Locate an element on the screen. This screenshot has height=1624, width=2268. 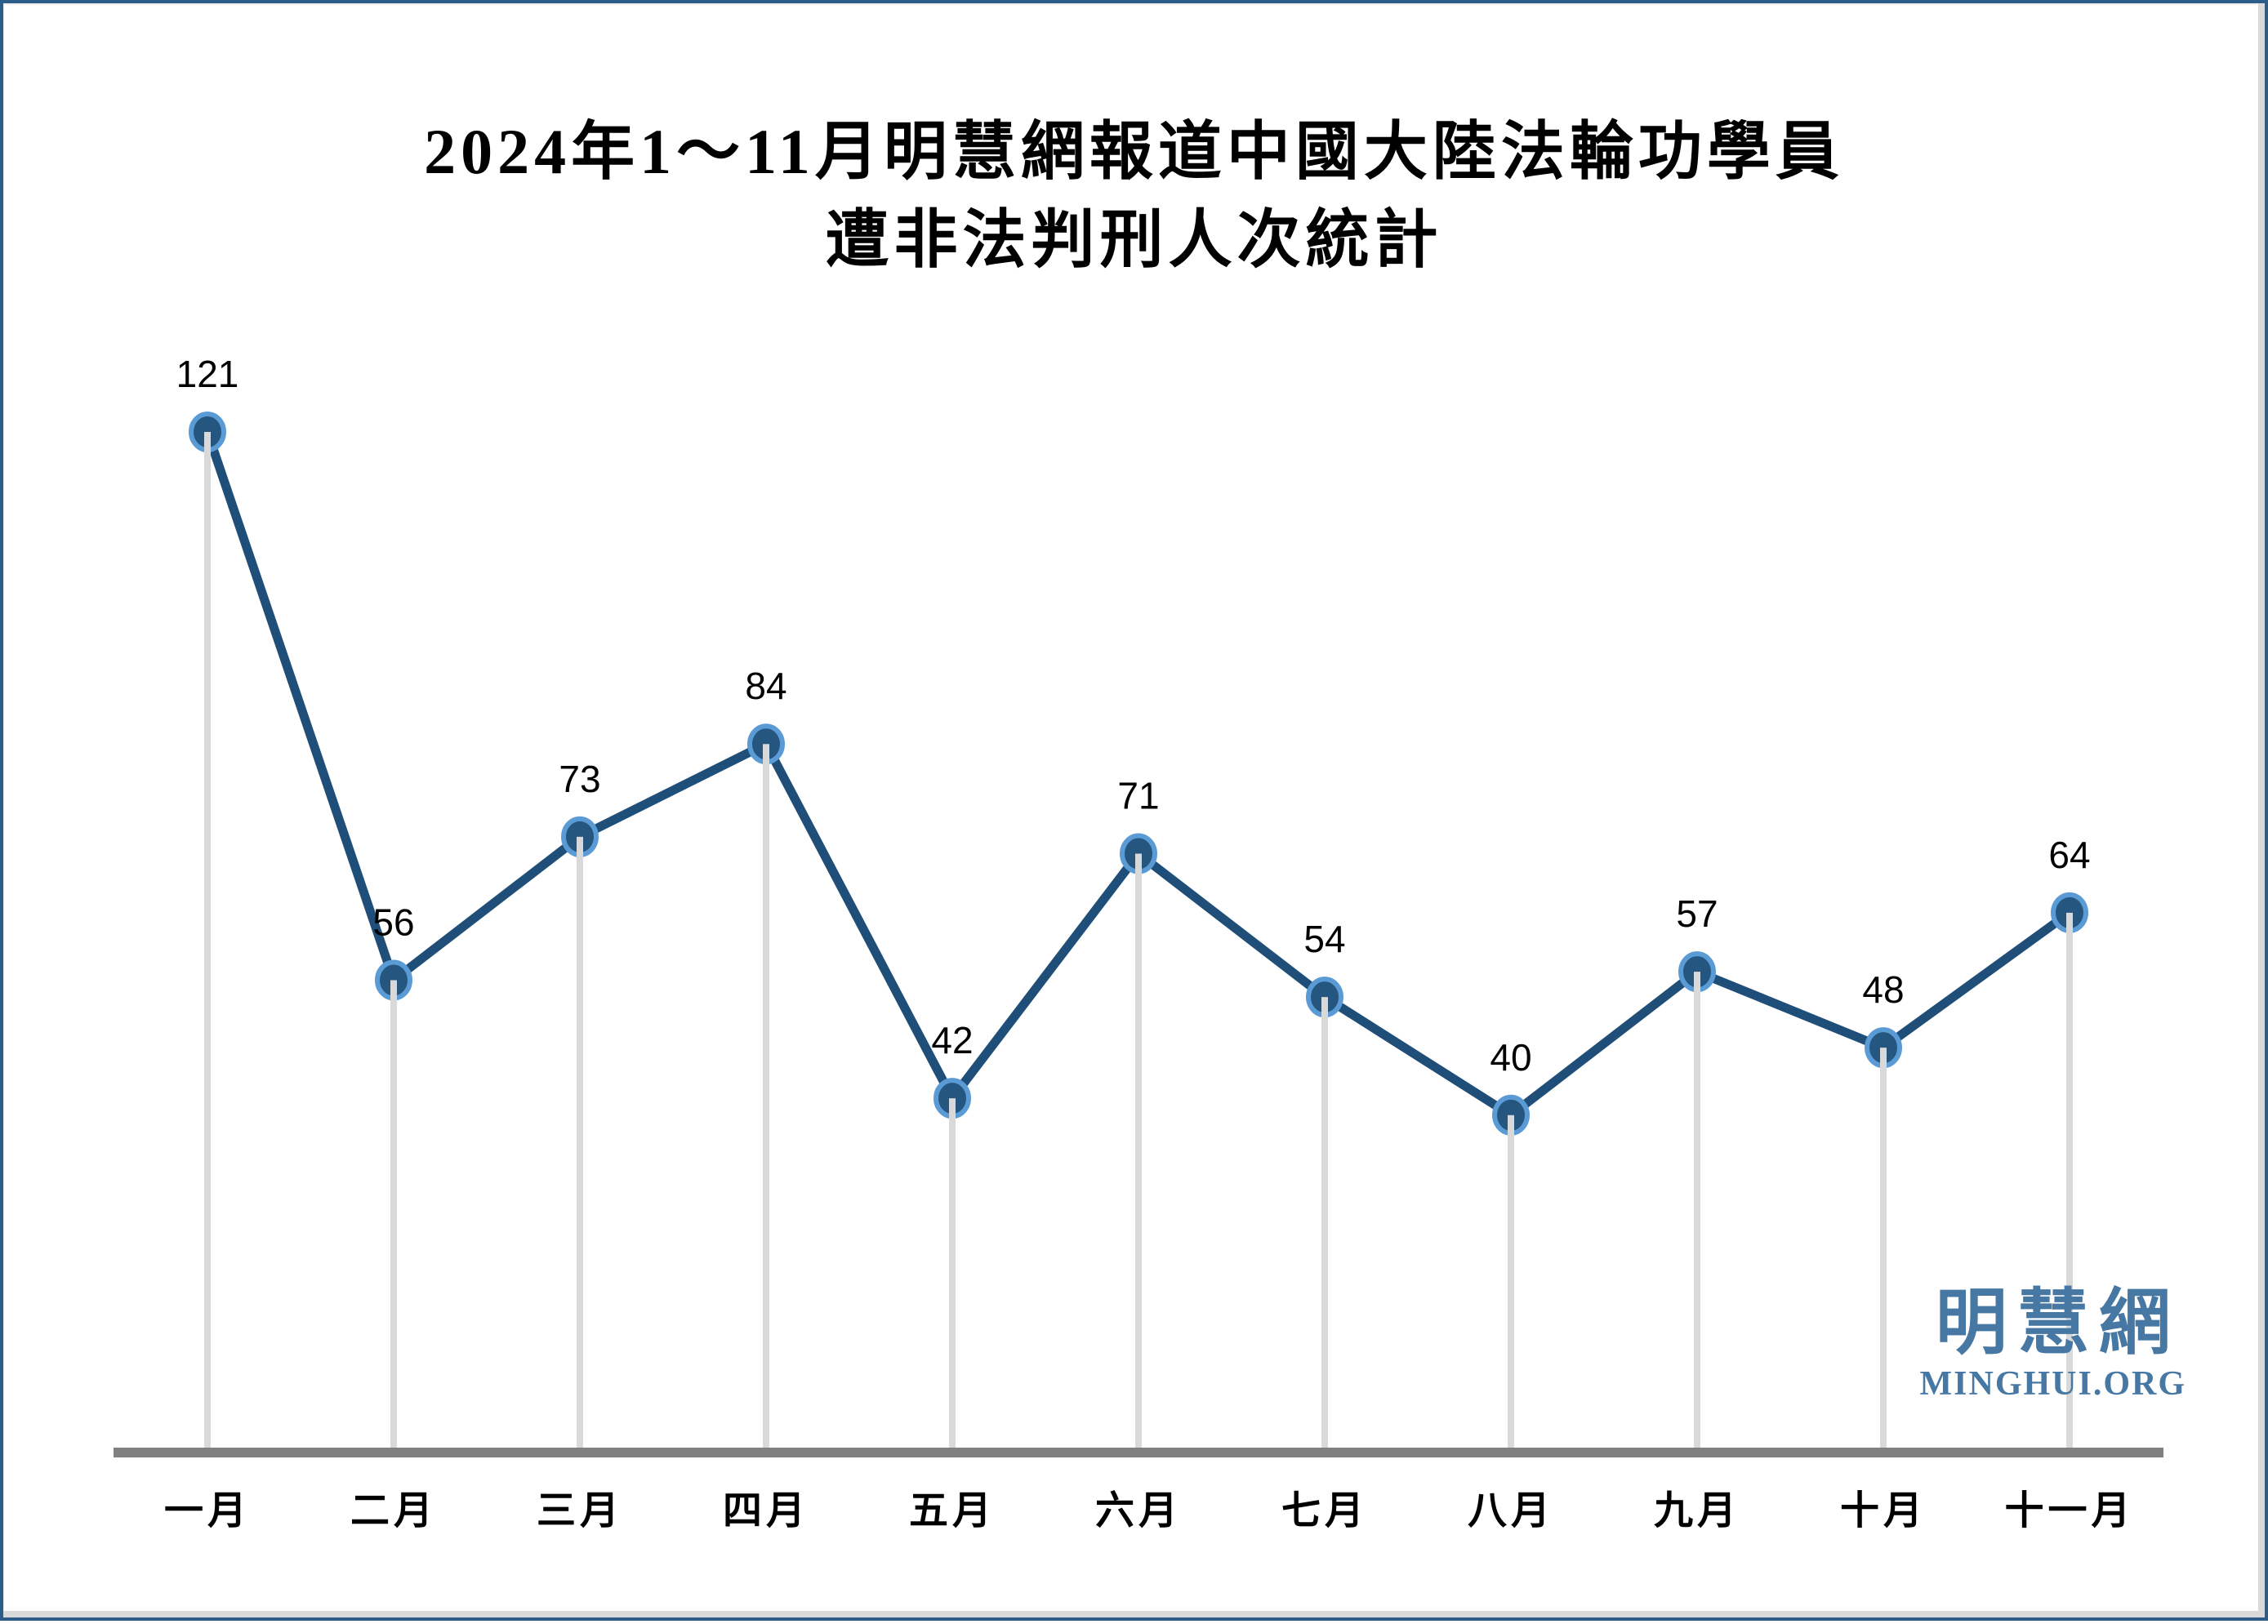
data-label: 48 is located at coordinates (1883, 989).